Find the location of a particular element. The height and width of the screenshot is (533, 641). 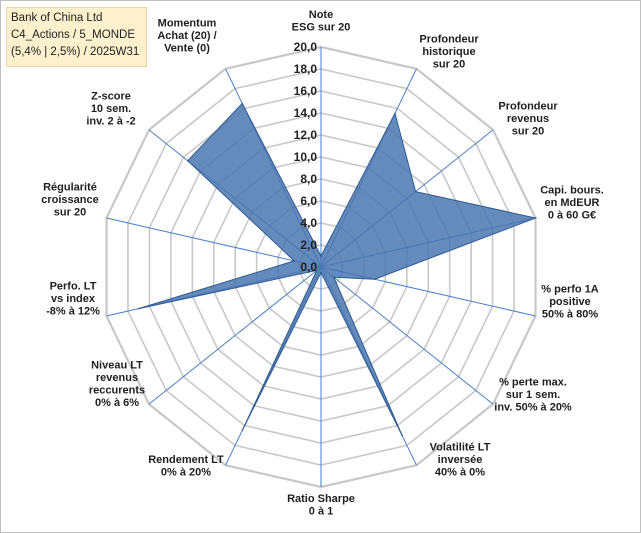

axis-label-line: 50% à 80% is located at coordinates (570, 315).